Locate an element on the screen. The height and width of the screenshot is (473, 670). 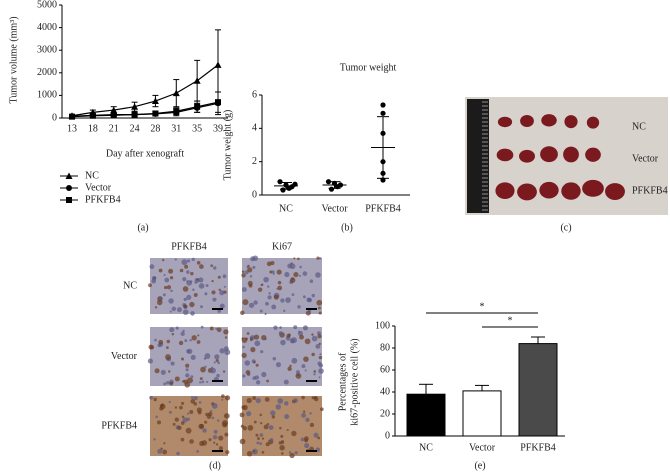
y-tick-label: 4000 is located at coordinates (47, 27).